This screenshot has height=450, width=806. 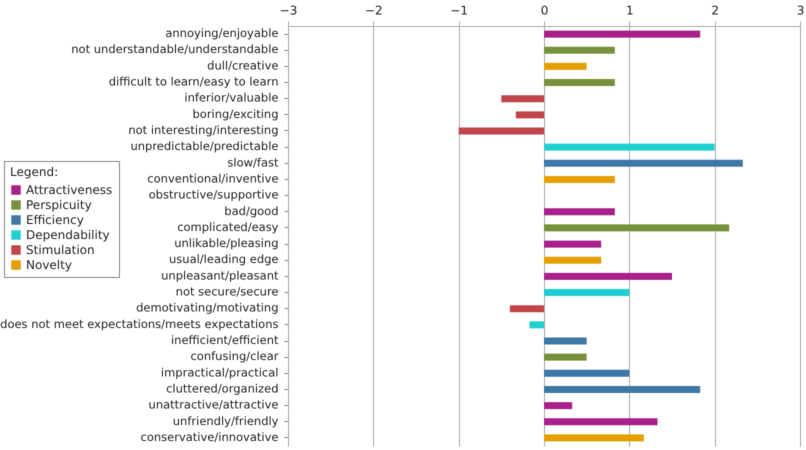 I want to click on y-tick-label: difficult to learn/easy to learn, so click(x=193, y=81).